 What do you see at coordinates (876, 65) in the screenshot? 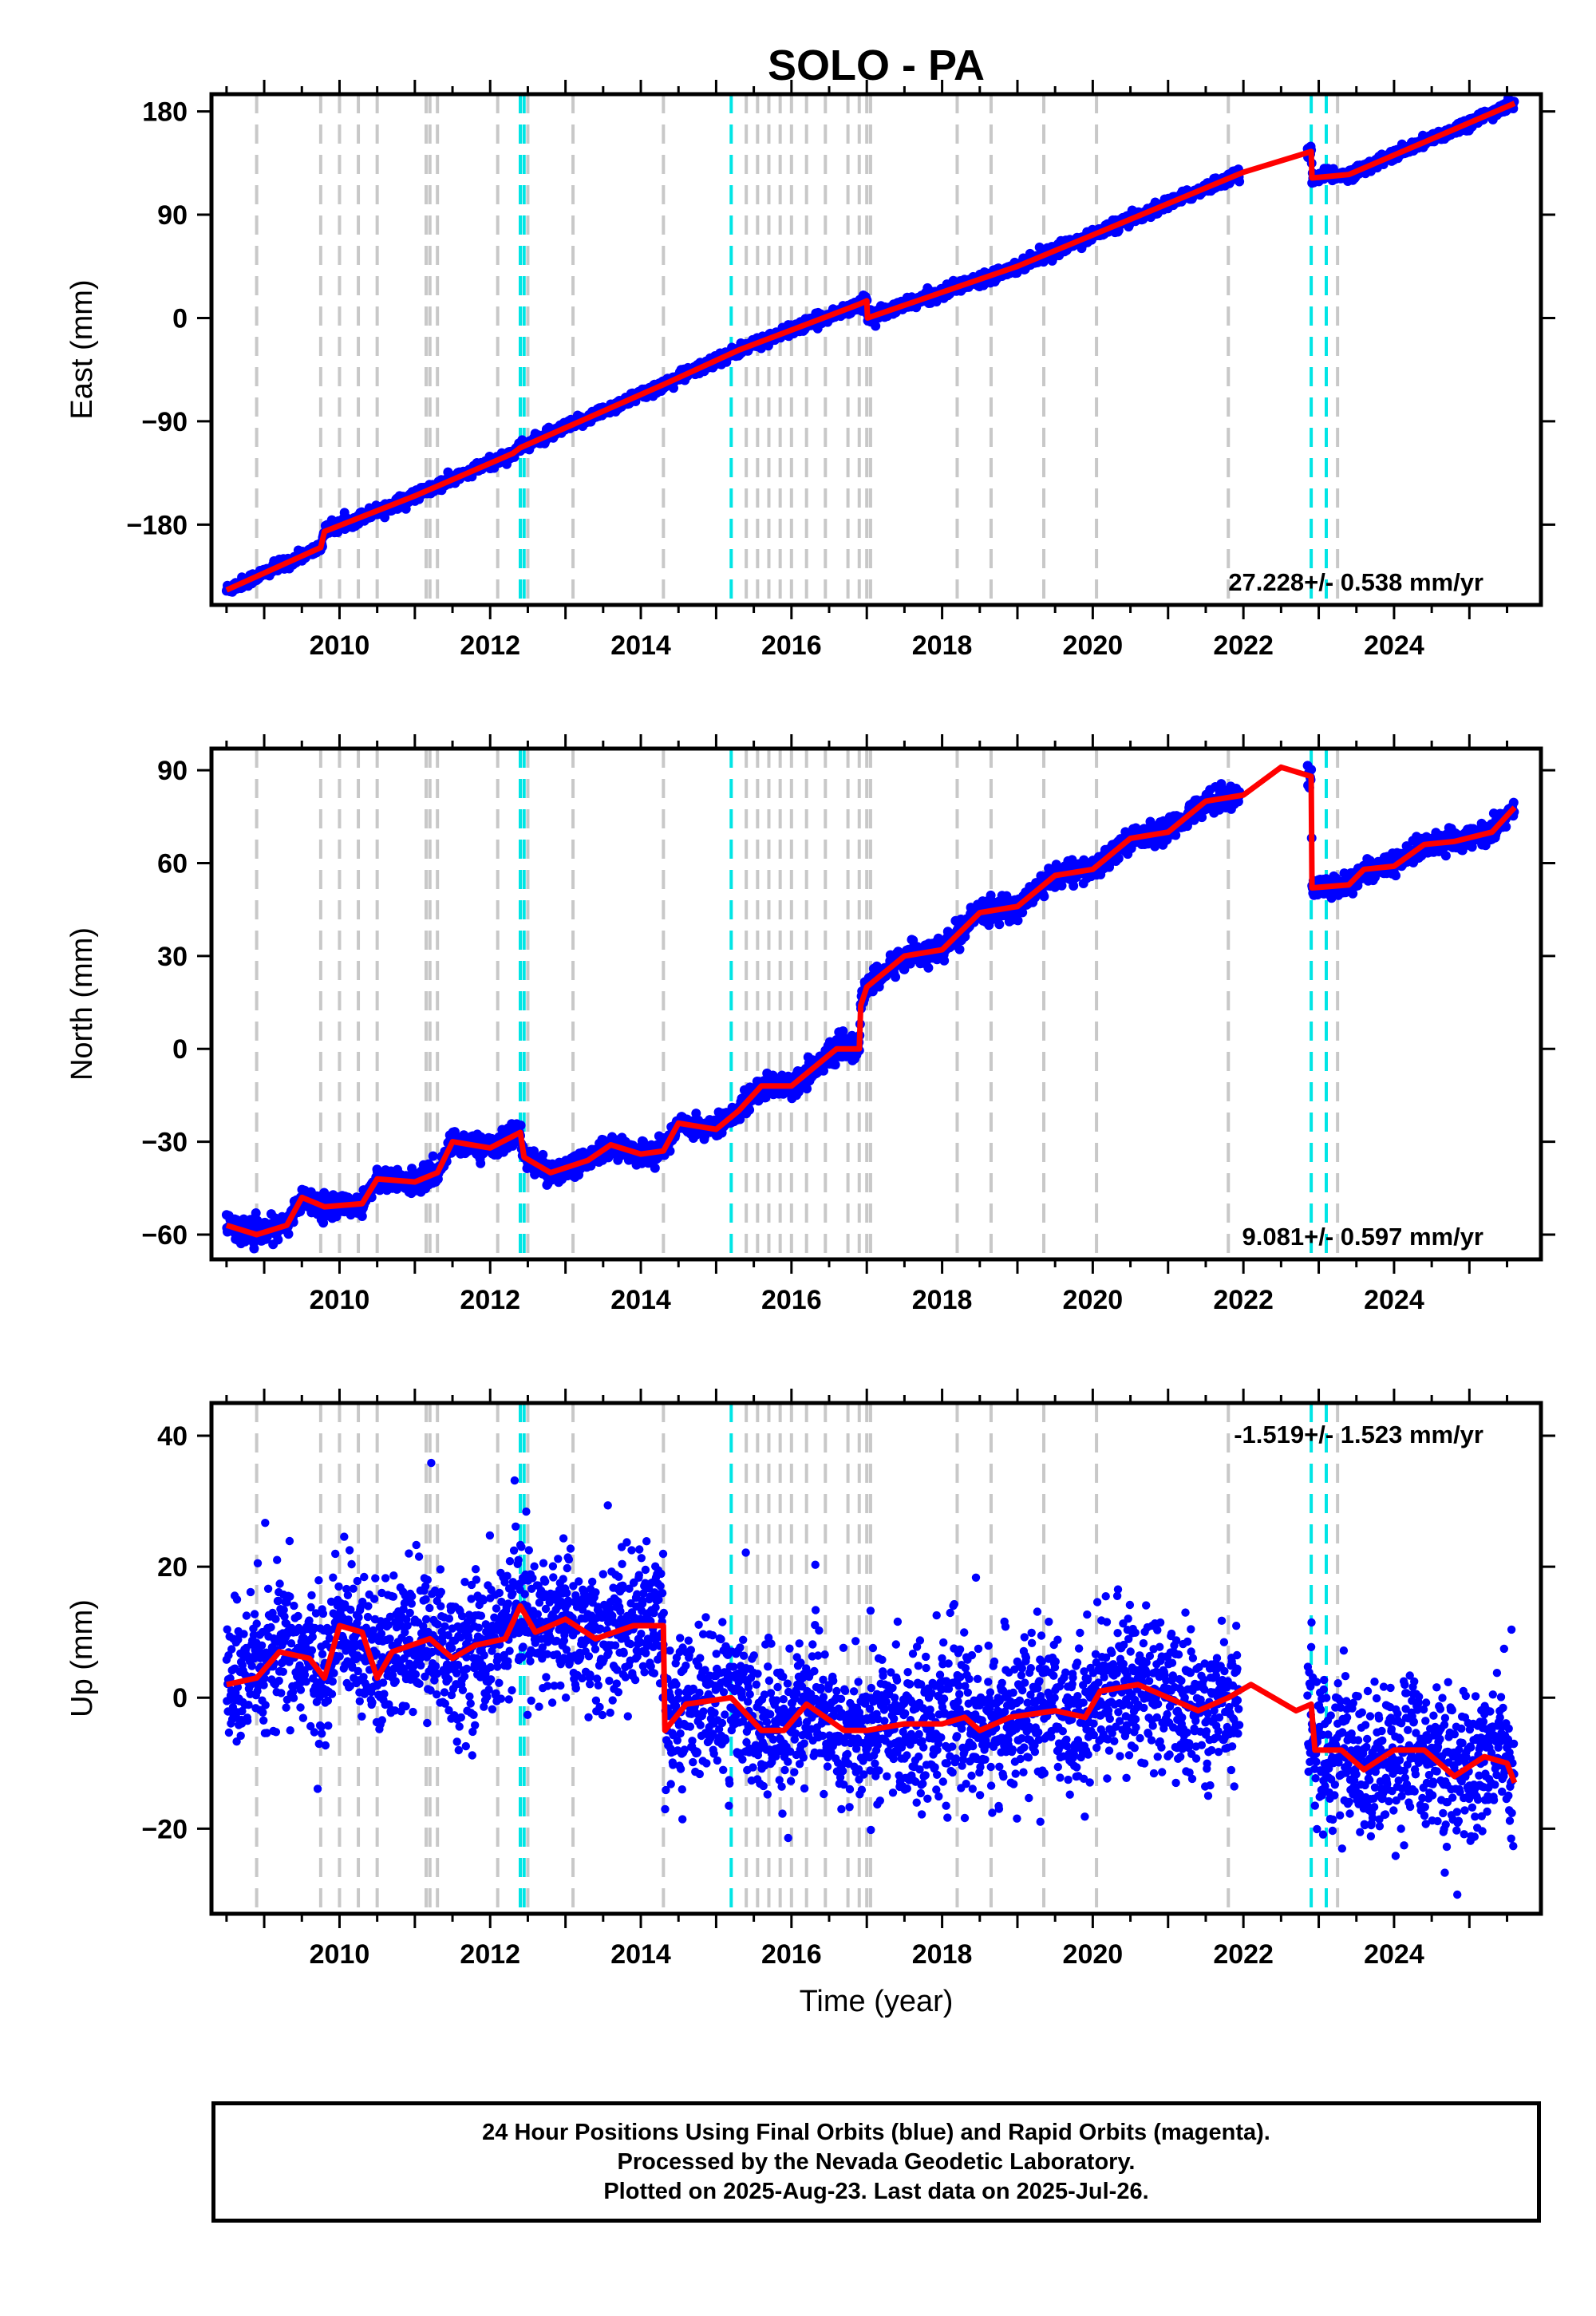
I see `chart-title: SOLO - PA` at bounding box center [876, 65].